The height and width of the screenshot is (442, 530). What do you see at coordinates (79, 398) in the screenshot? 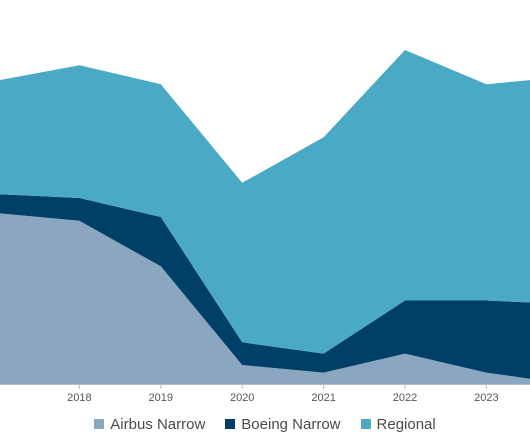
I see `x-tick-label: 2018` at bounding box center [79, 398].